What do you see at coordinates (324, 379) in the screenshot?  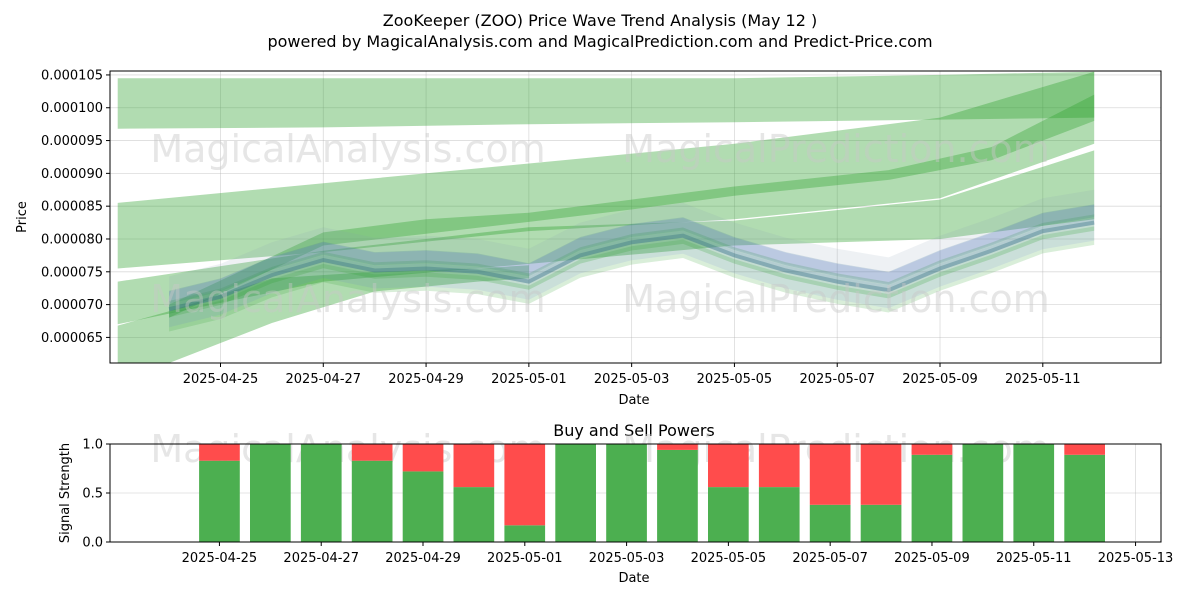 I see `price-x-tick-label: 2025-04-27` at bounding box center [324, 379].